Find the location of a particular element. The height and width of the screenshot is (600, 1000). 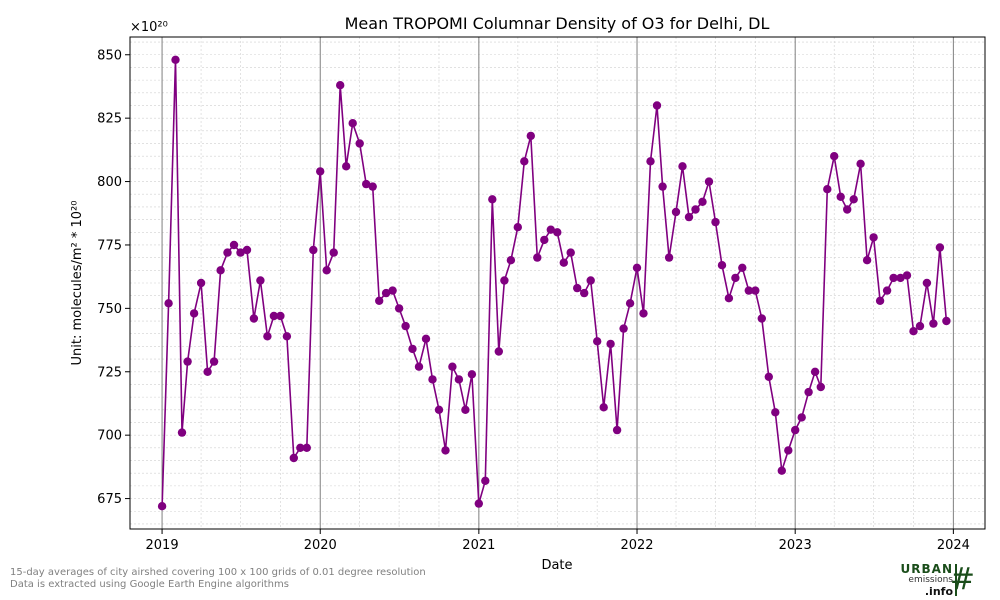

logo-word-urban: URBAN is located at coordinates (926, 569).